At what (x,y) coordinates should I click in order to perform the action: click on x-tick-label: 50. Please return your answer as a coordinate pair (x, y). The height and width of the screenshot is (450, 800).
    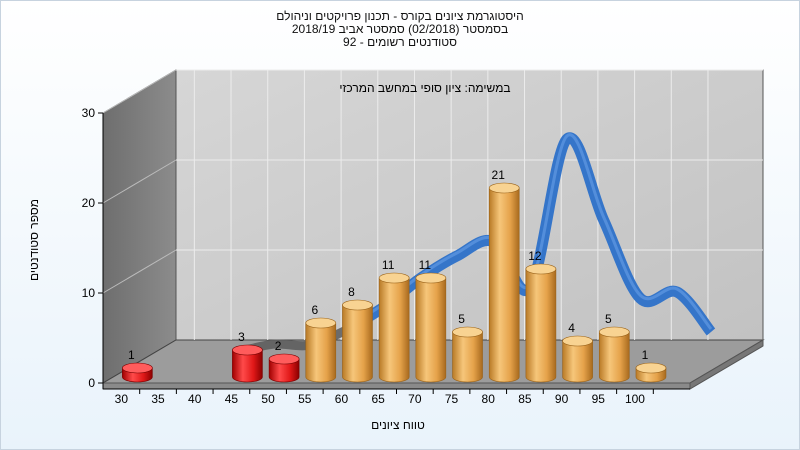
    Looking at the image, I should click on (268, 399).